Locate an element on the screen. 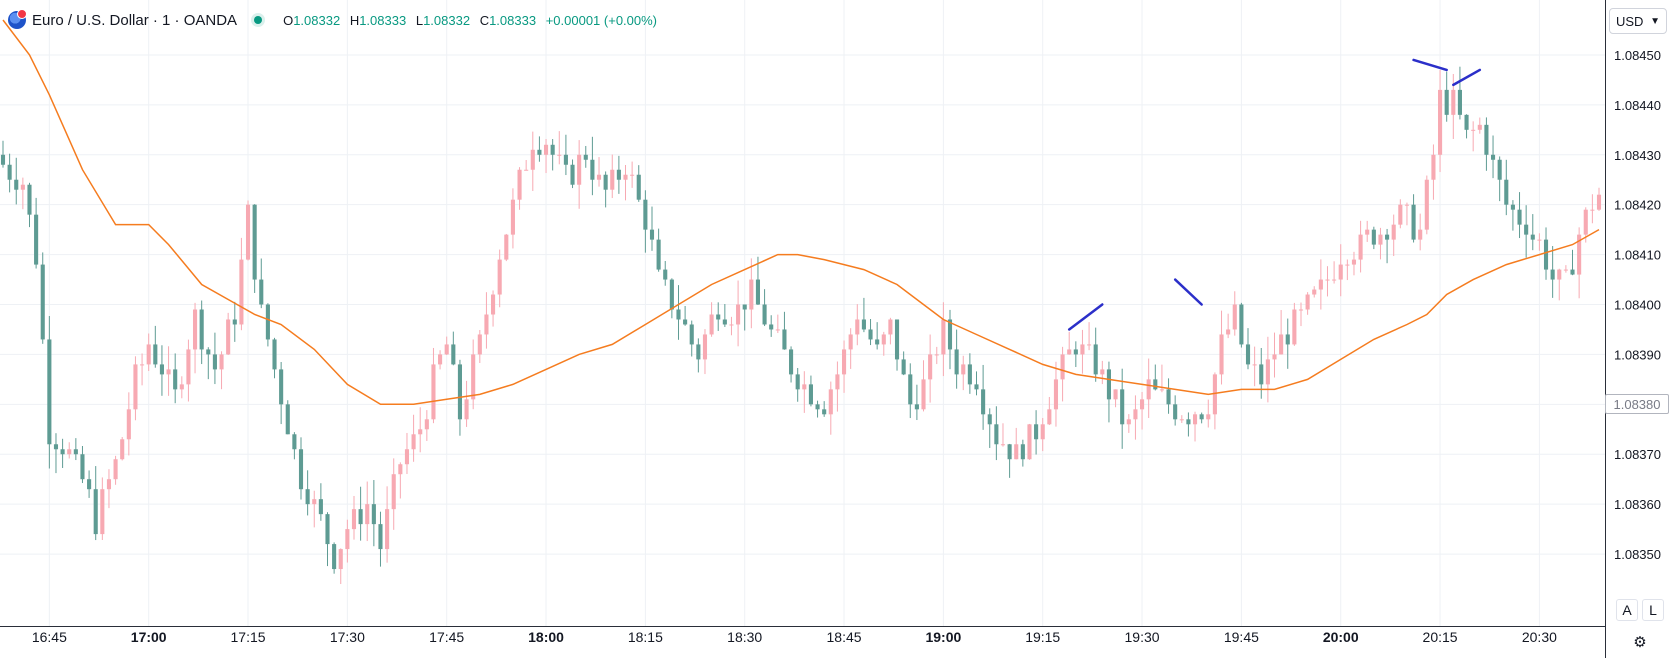  y-tick-label: 1.08350 is located at coordinates (1637, 554).